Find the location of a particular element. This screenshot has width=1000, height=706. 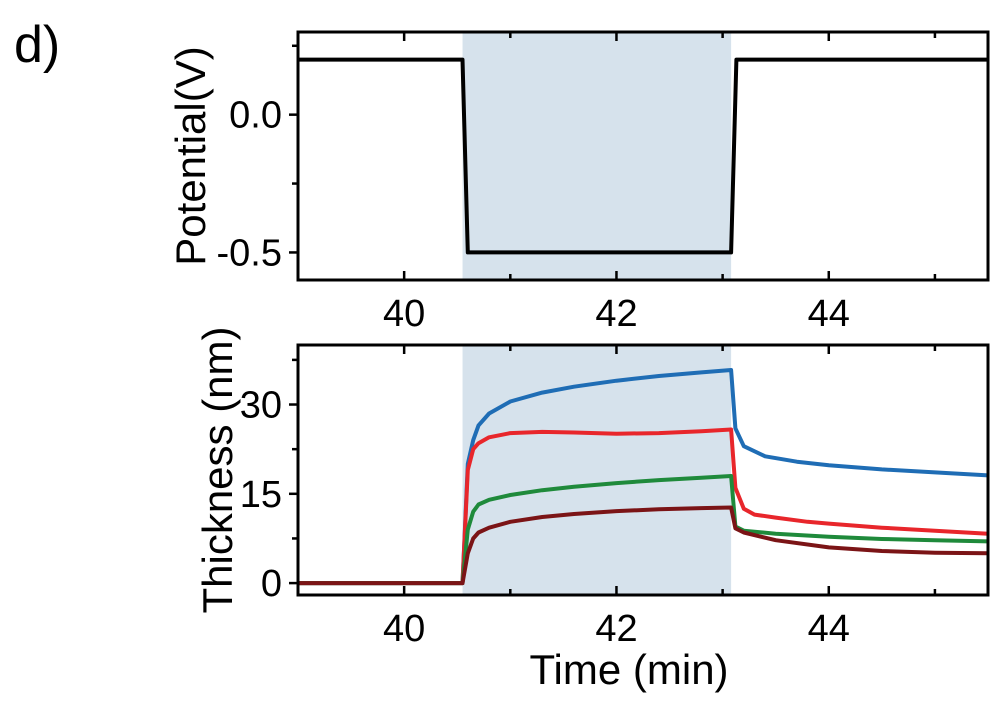

y-axis-label: Thickness (nm) is located at coordinates (217, 469).